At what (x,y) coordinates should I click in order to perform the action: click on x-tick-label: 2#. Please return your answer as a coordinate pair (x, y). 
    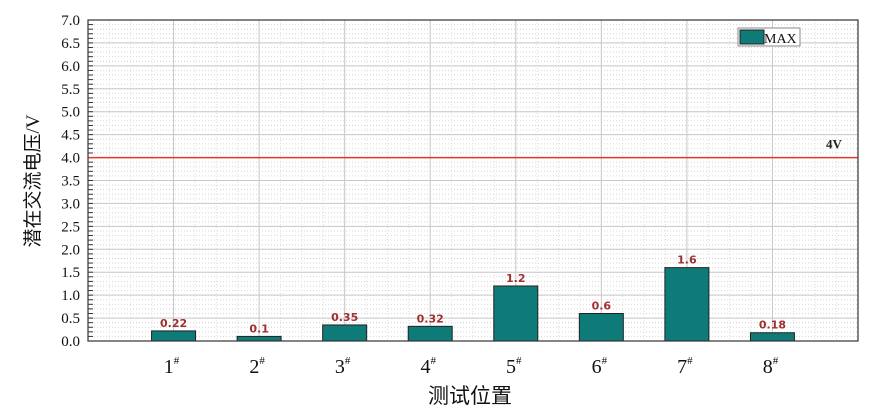
    Looking at the image, I should click on (257, 366).